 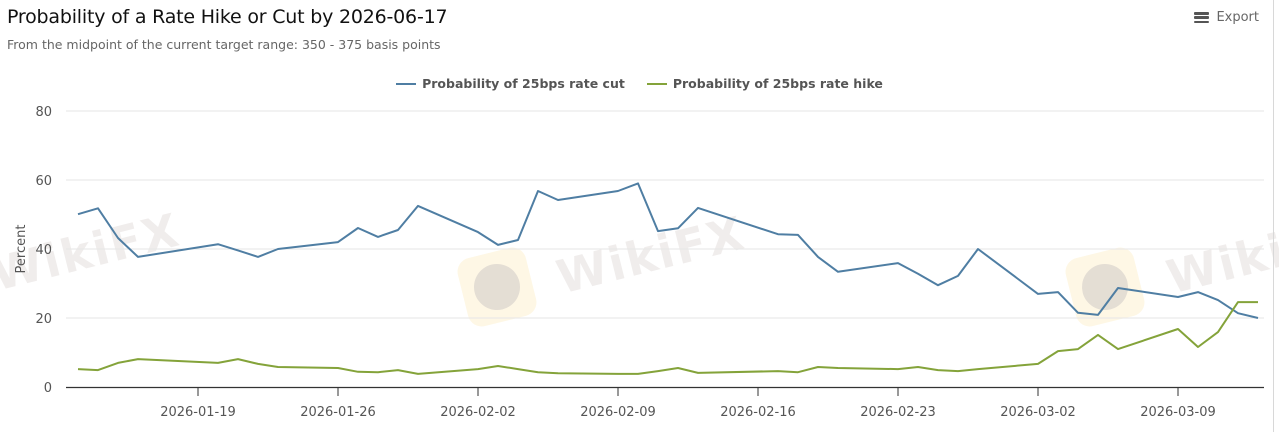 I want to click on x-tick-label: 2026-03-02, so click(x=1038, y=412).